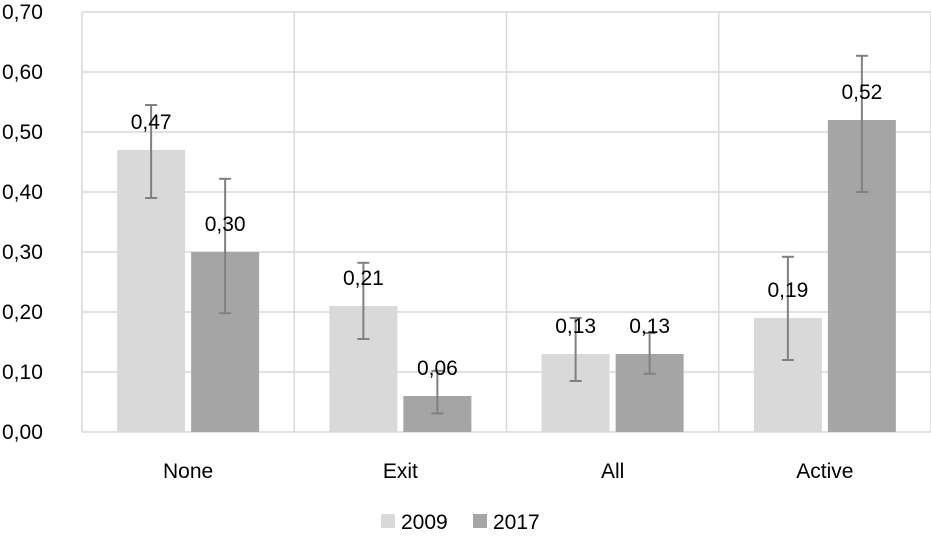 The height and width of the screenshot is (541, 931). I want to click on y-tick-label: 0,10, so click(22, 372).